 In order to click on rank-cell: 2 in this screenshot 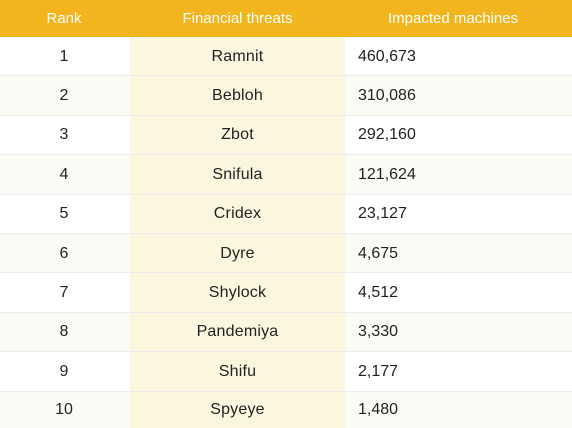, I will do `click(64, 96)`.